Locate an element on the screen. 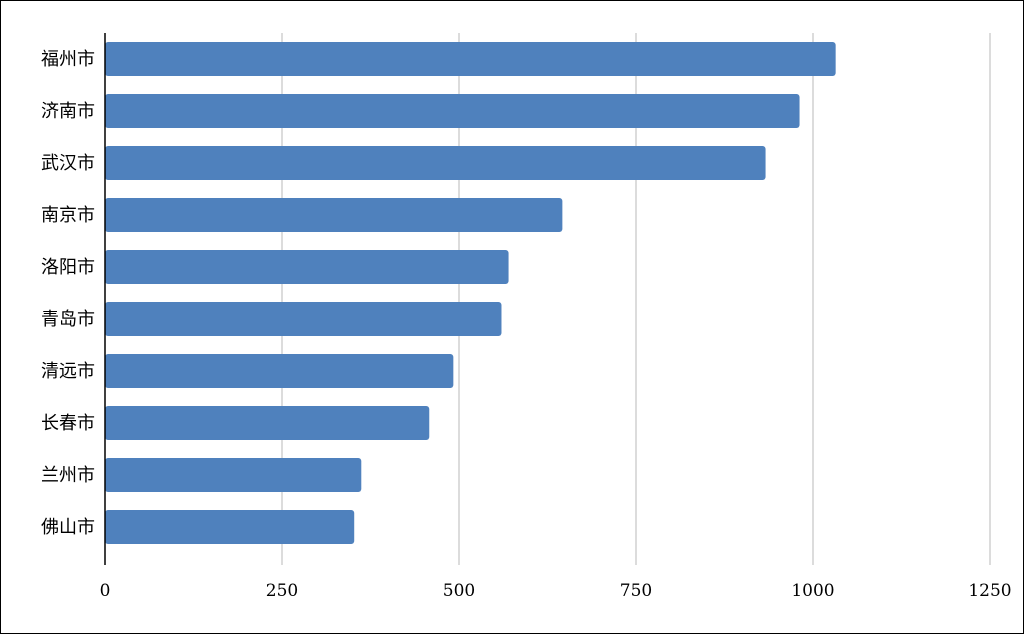 Image resolution: width=1024 pixels, height=634 pixels. category-label: 佛山市 is located at coordinates (68, 527).